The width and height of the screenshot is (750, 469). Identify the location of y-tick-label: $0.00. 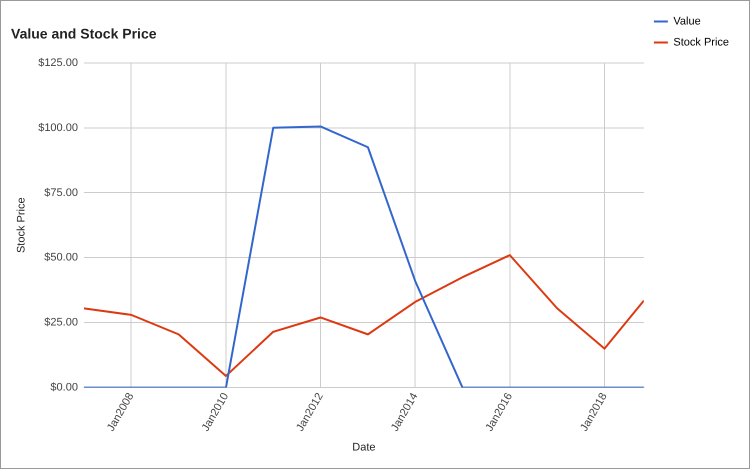
(64, 388).